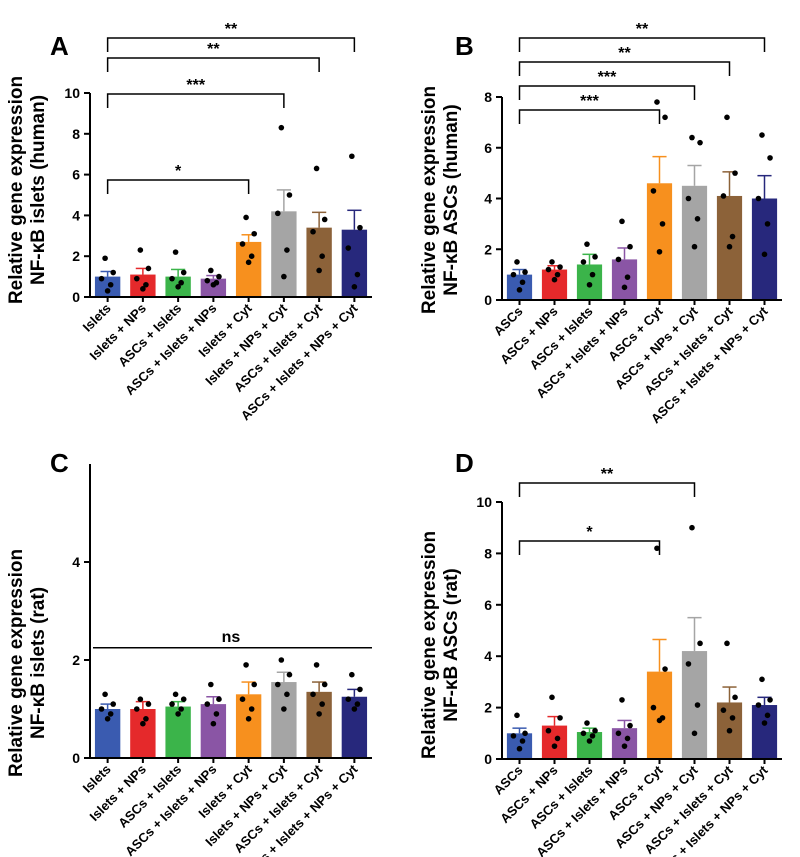  I want to click on x-tick-label: ASCs + Islets + NPs + Cyt, so click(709, 809).